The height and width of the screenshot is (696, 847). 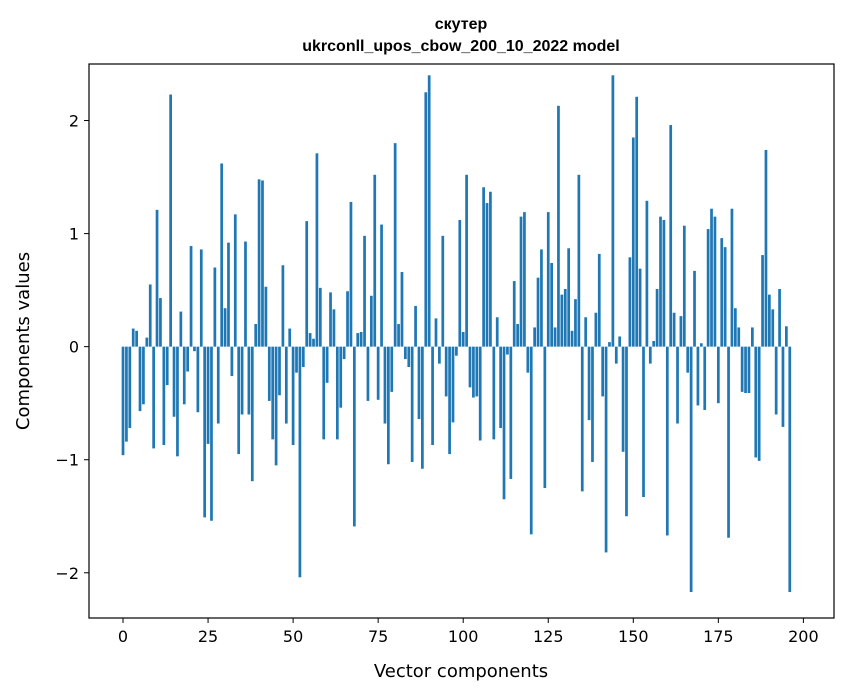 What do you see at coordinates (548, 636) in the screenshot?
I see `x-tick-label: 125` at bounding box center [548, 636].